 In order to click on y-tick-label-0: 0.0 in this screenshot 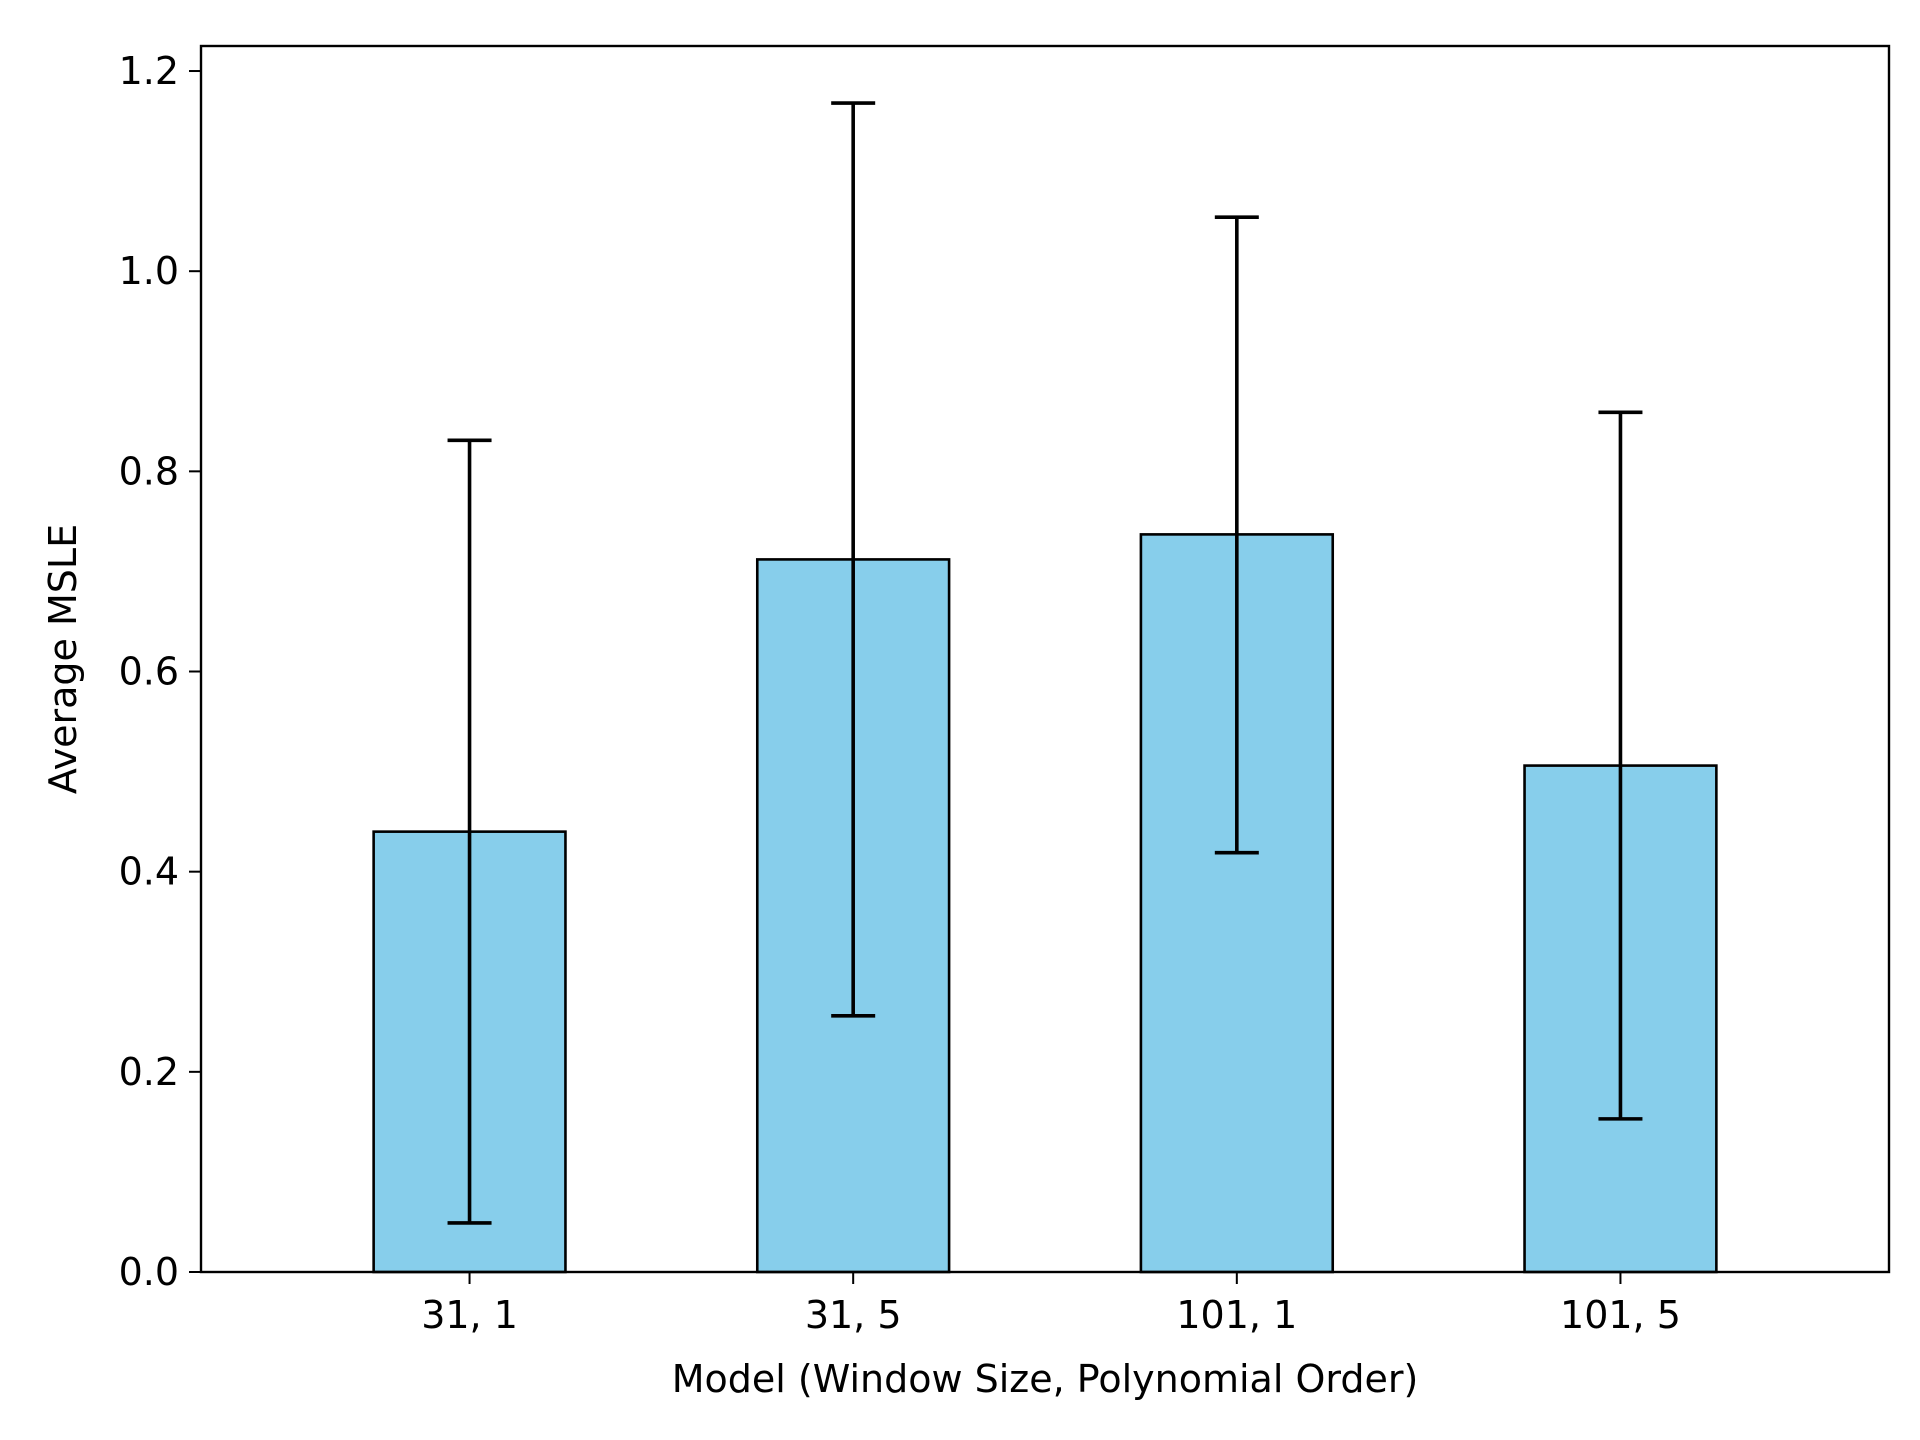, I will do `click(149, 1272)`.